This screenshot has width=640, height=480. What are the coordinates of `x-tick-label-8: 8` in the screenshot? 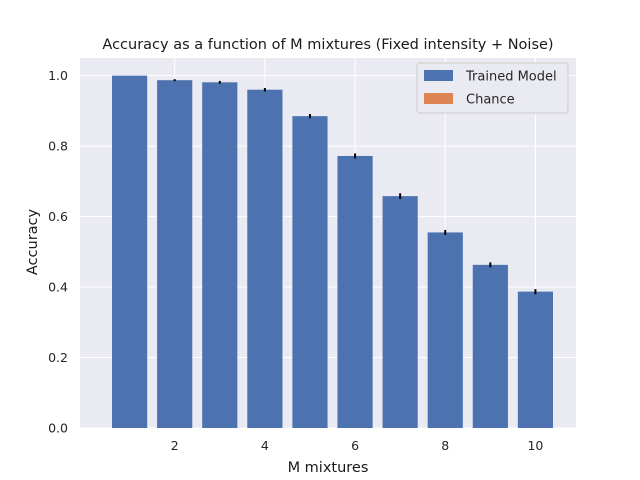 It's located at (445, 445).